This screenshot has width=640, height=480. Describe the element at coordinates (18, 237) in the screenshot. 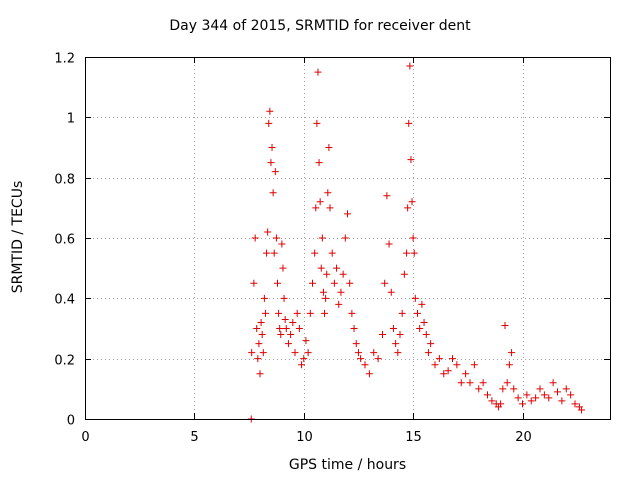

I see `y-axis-label: SRMTID / TECUs` at that location.